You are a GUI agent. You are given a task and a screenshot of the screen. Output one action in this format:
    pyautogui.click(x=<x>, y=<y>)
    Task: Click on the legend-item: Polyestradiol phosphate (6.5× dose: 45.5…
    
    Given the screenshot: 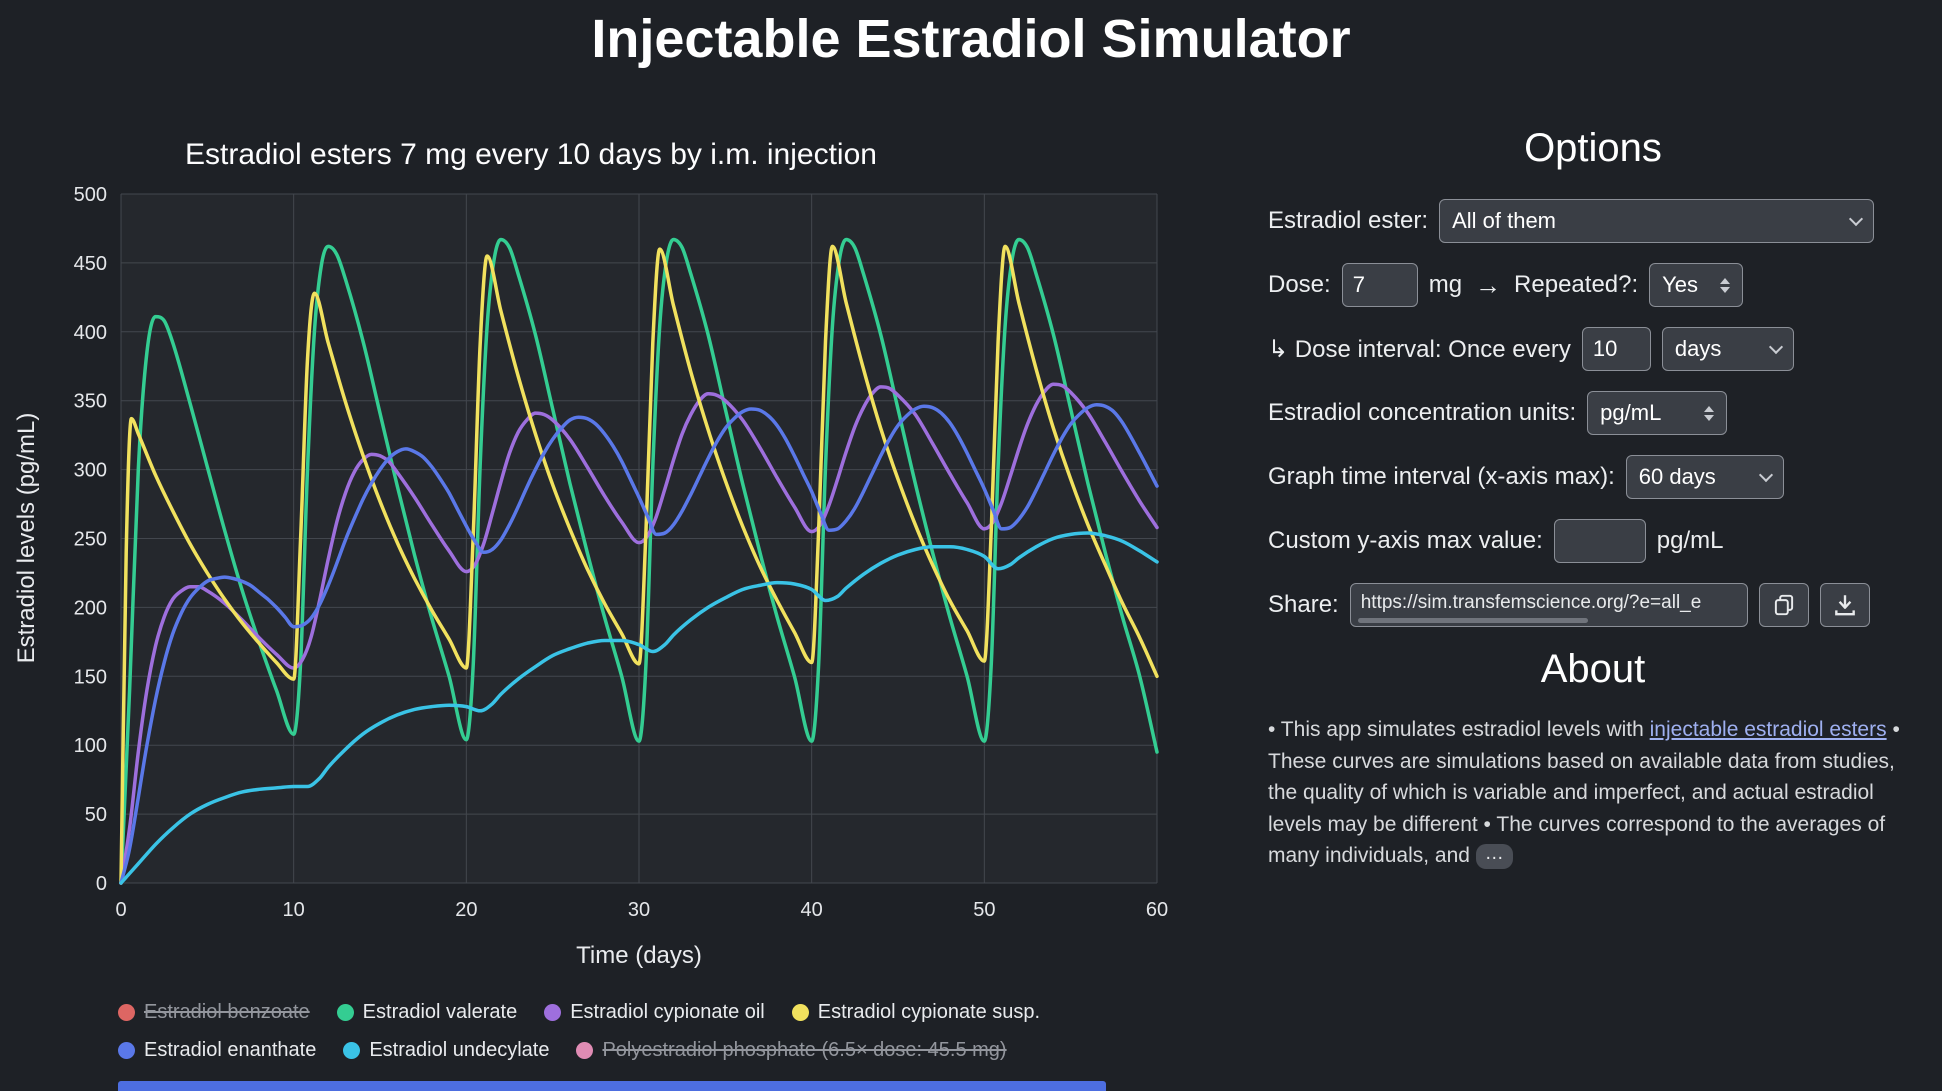 What is the action you would take?
    pyautogui.click(x=791, y=1050)
    